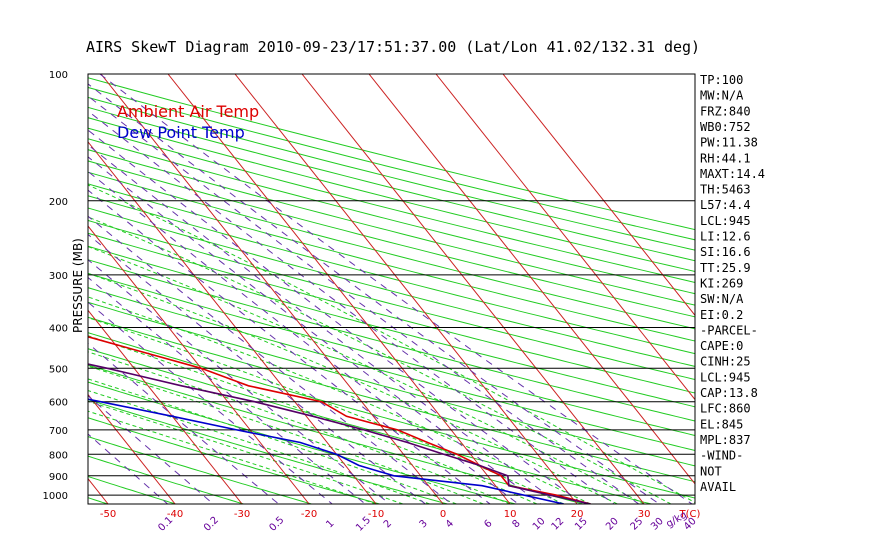 Image resolution: width=870 pixels, height=560 pixels. Describe the element at coordinates (58, 276) in the screenshot. I see `pressure-tick-label: 300` at that location.